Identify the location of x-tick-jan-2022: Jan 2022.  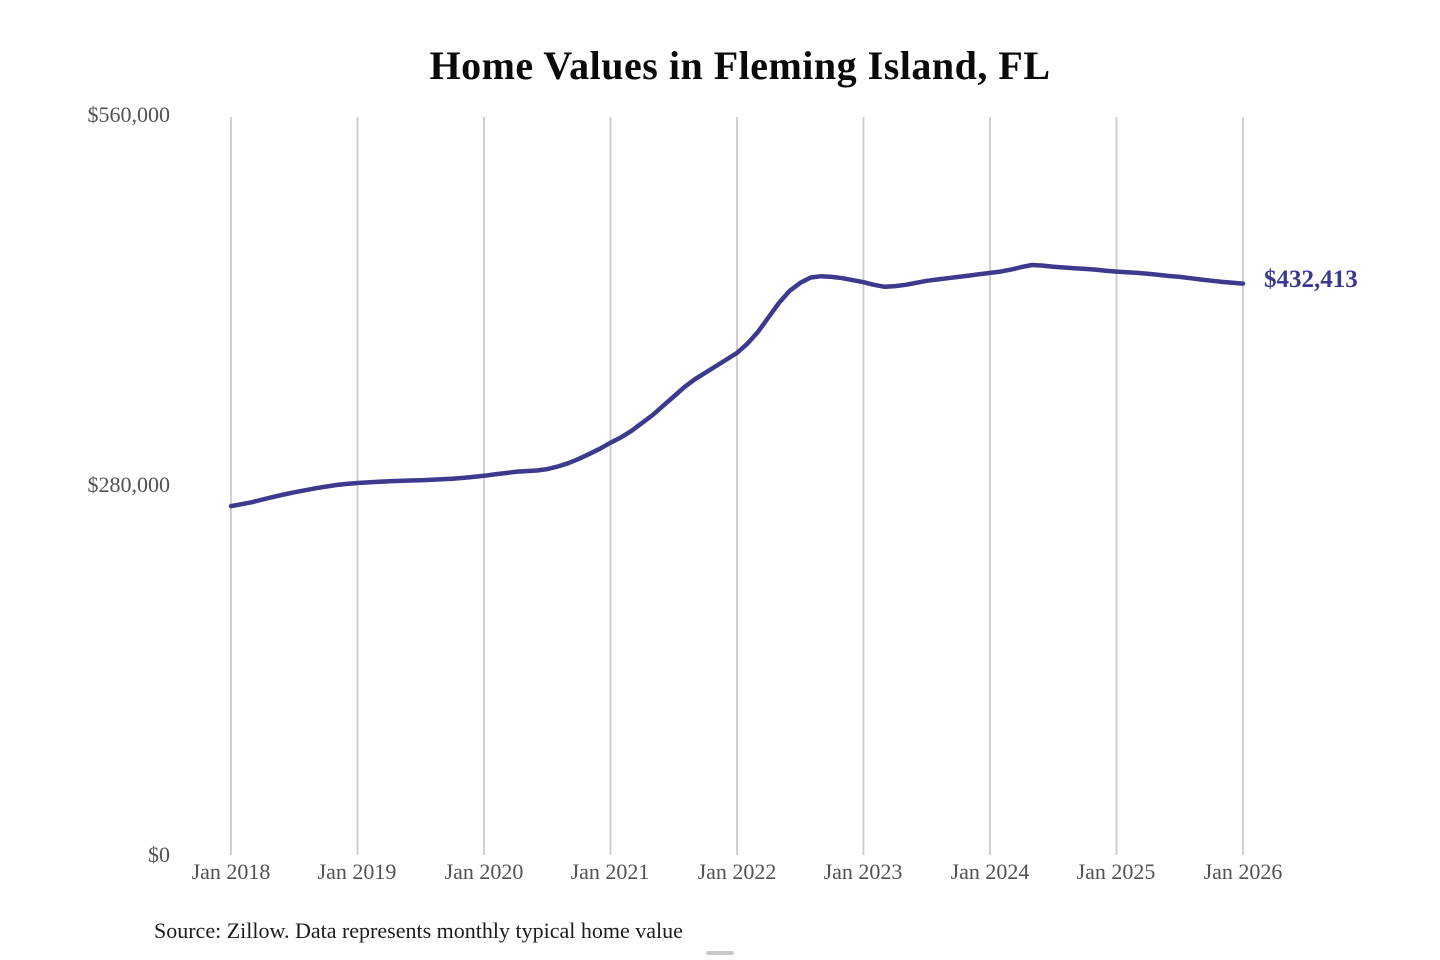
(737, 871).